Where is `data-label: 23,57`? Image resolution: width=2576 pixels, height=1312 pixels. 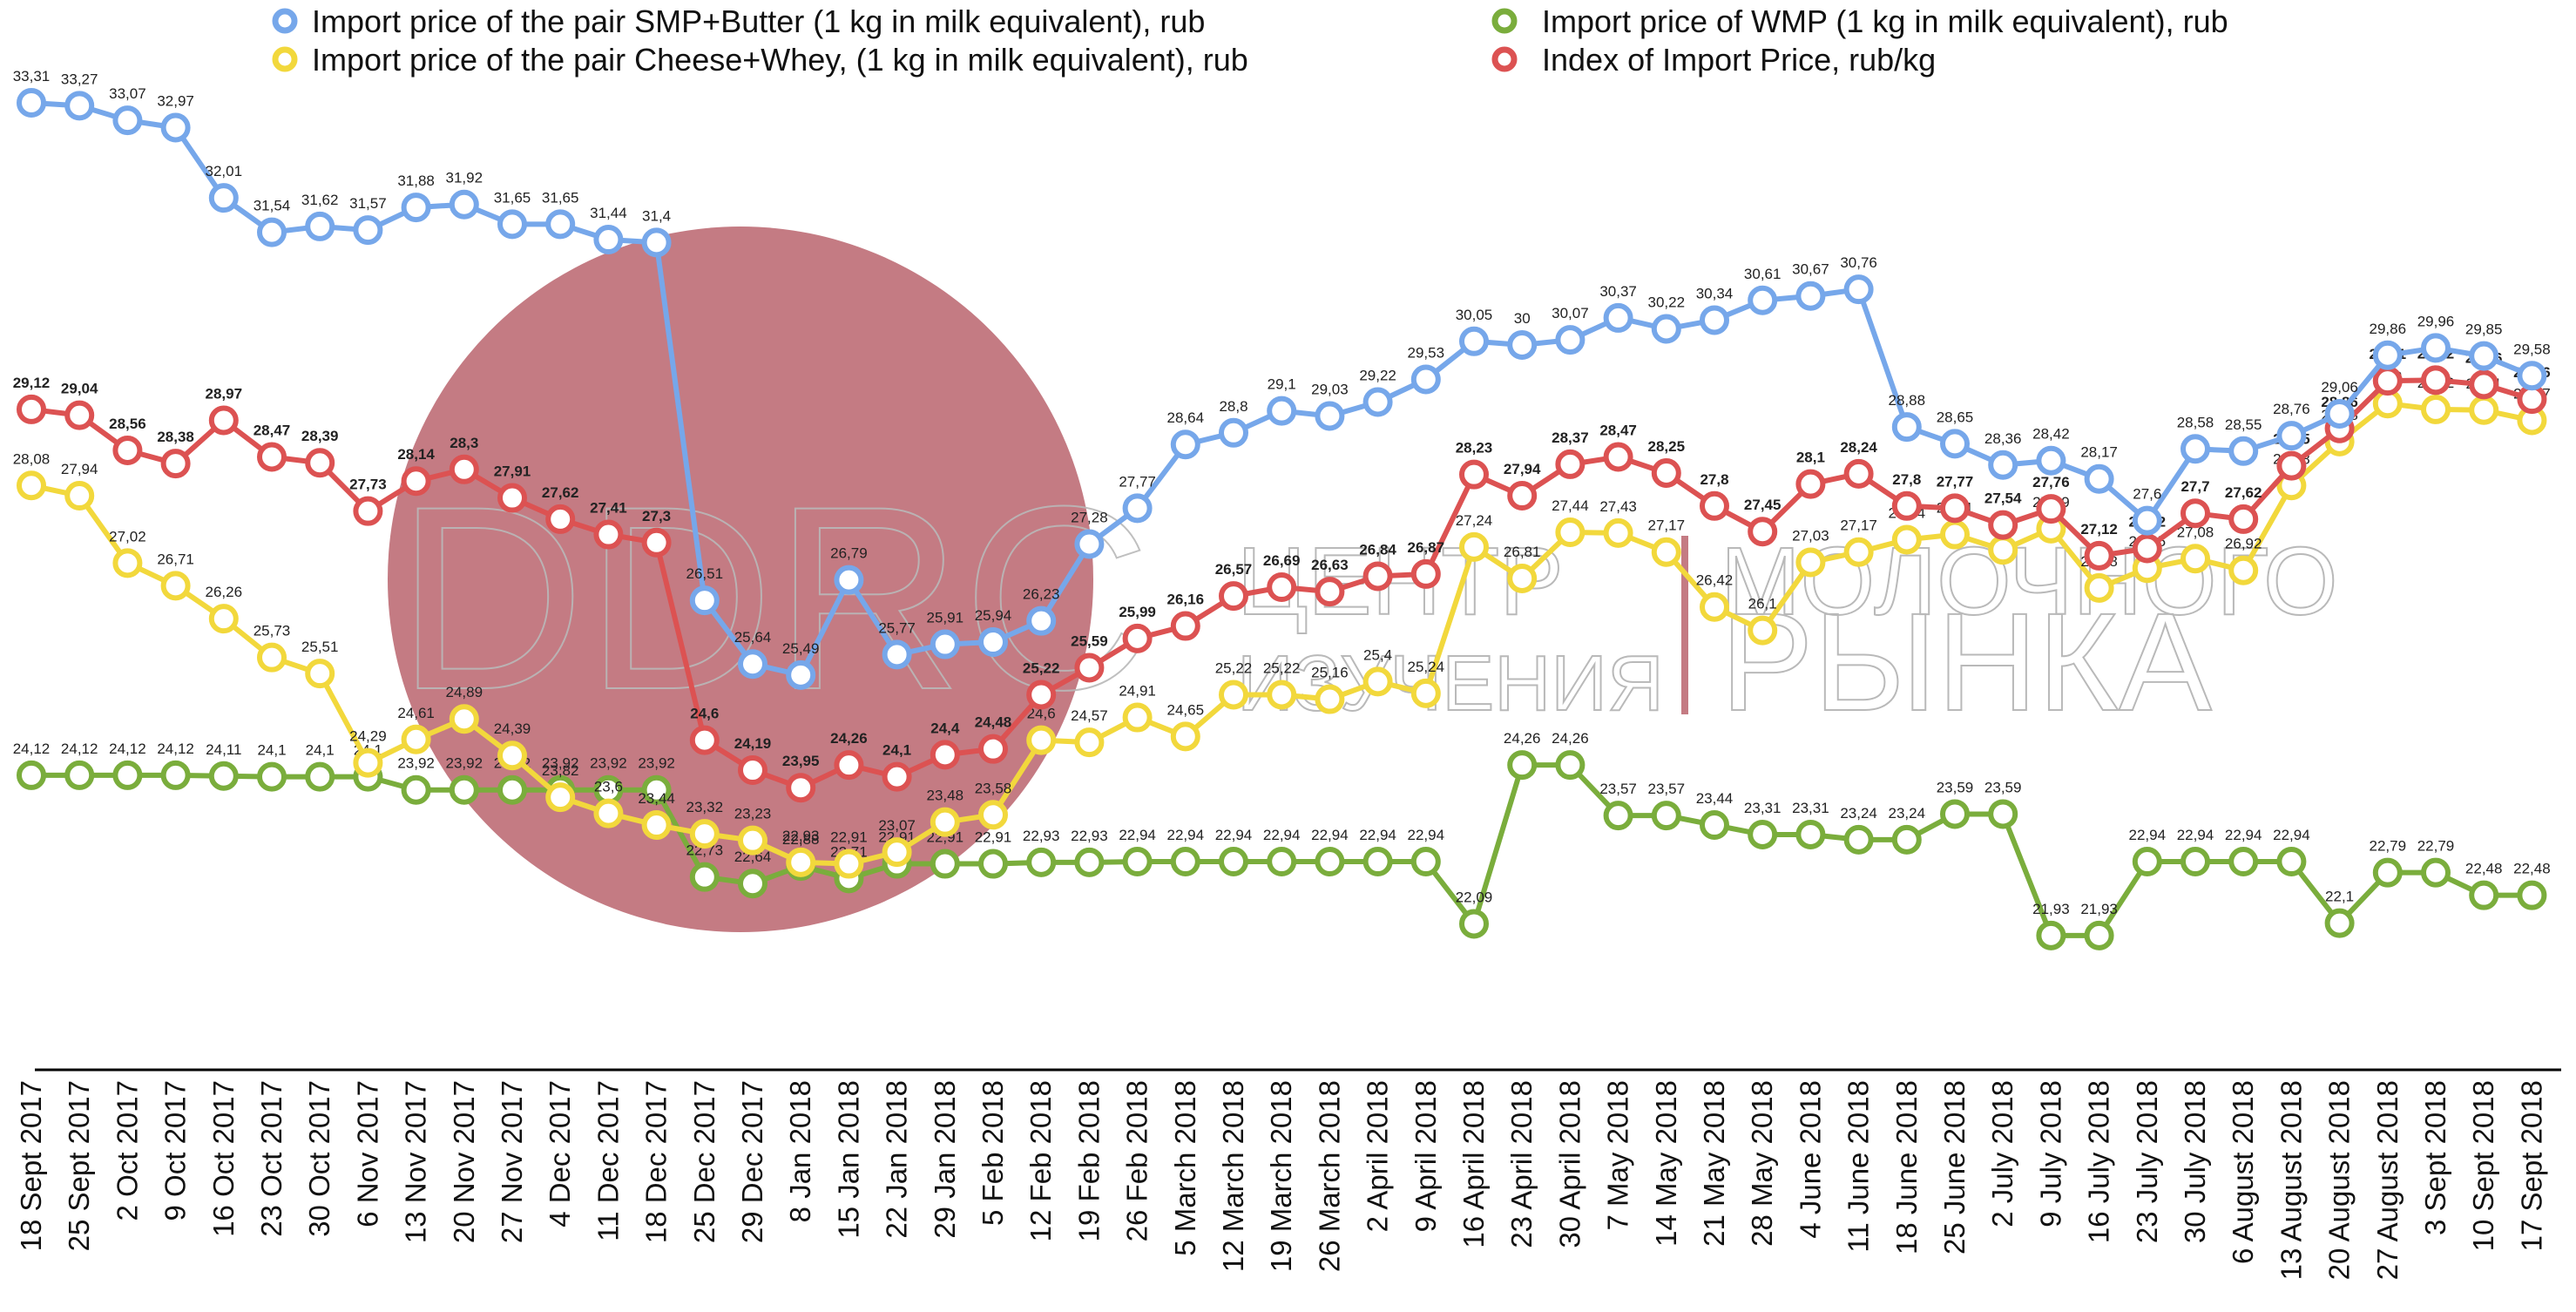
data-label: 23,57 is located at coordinates (1618, 789).